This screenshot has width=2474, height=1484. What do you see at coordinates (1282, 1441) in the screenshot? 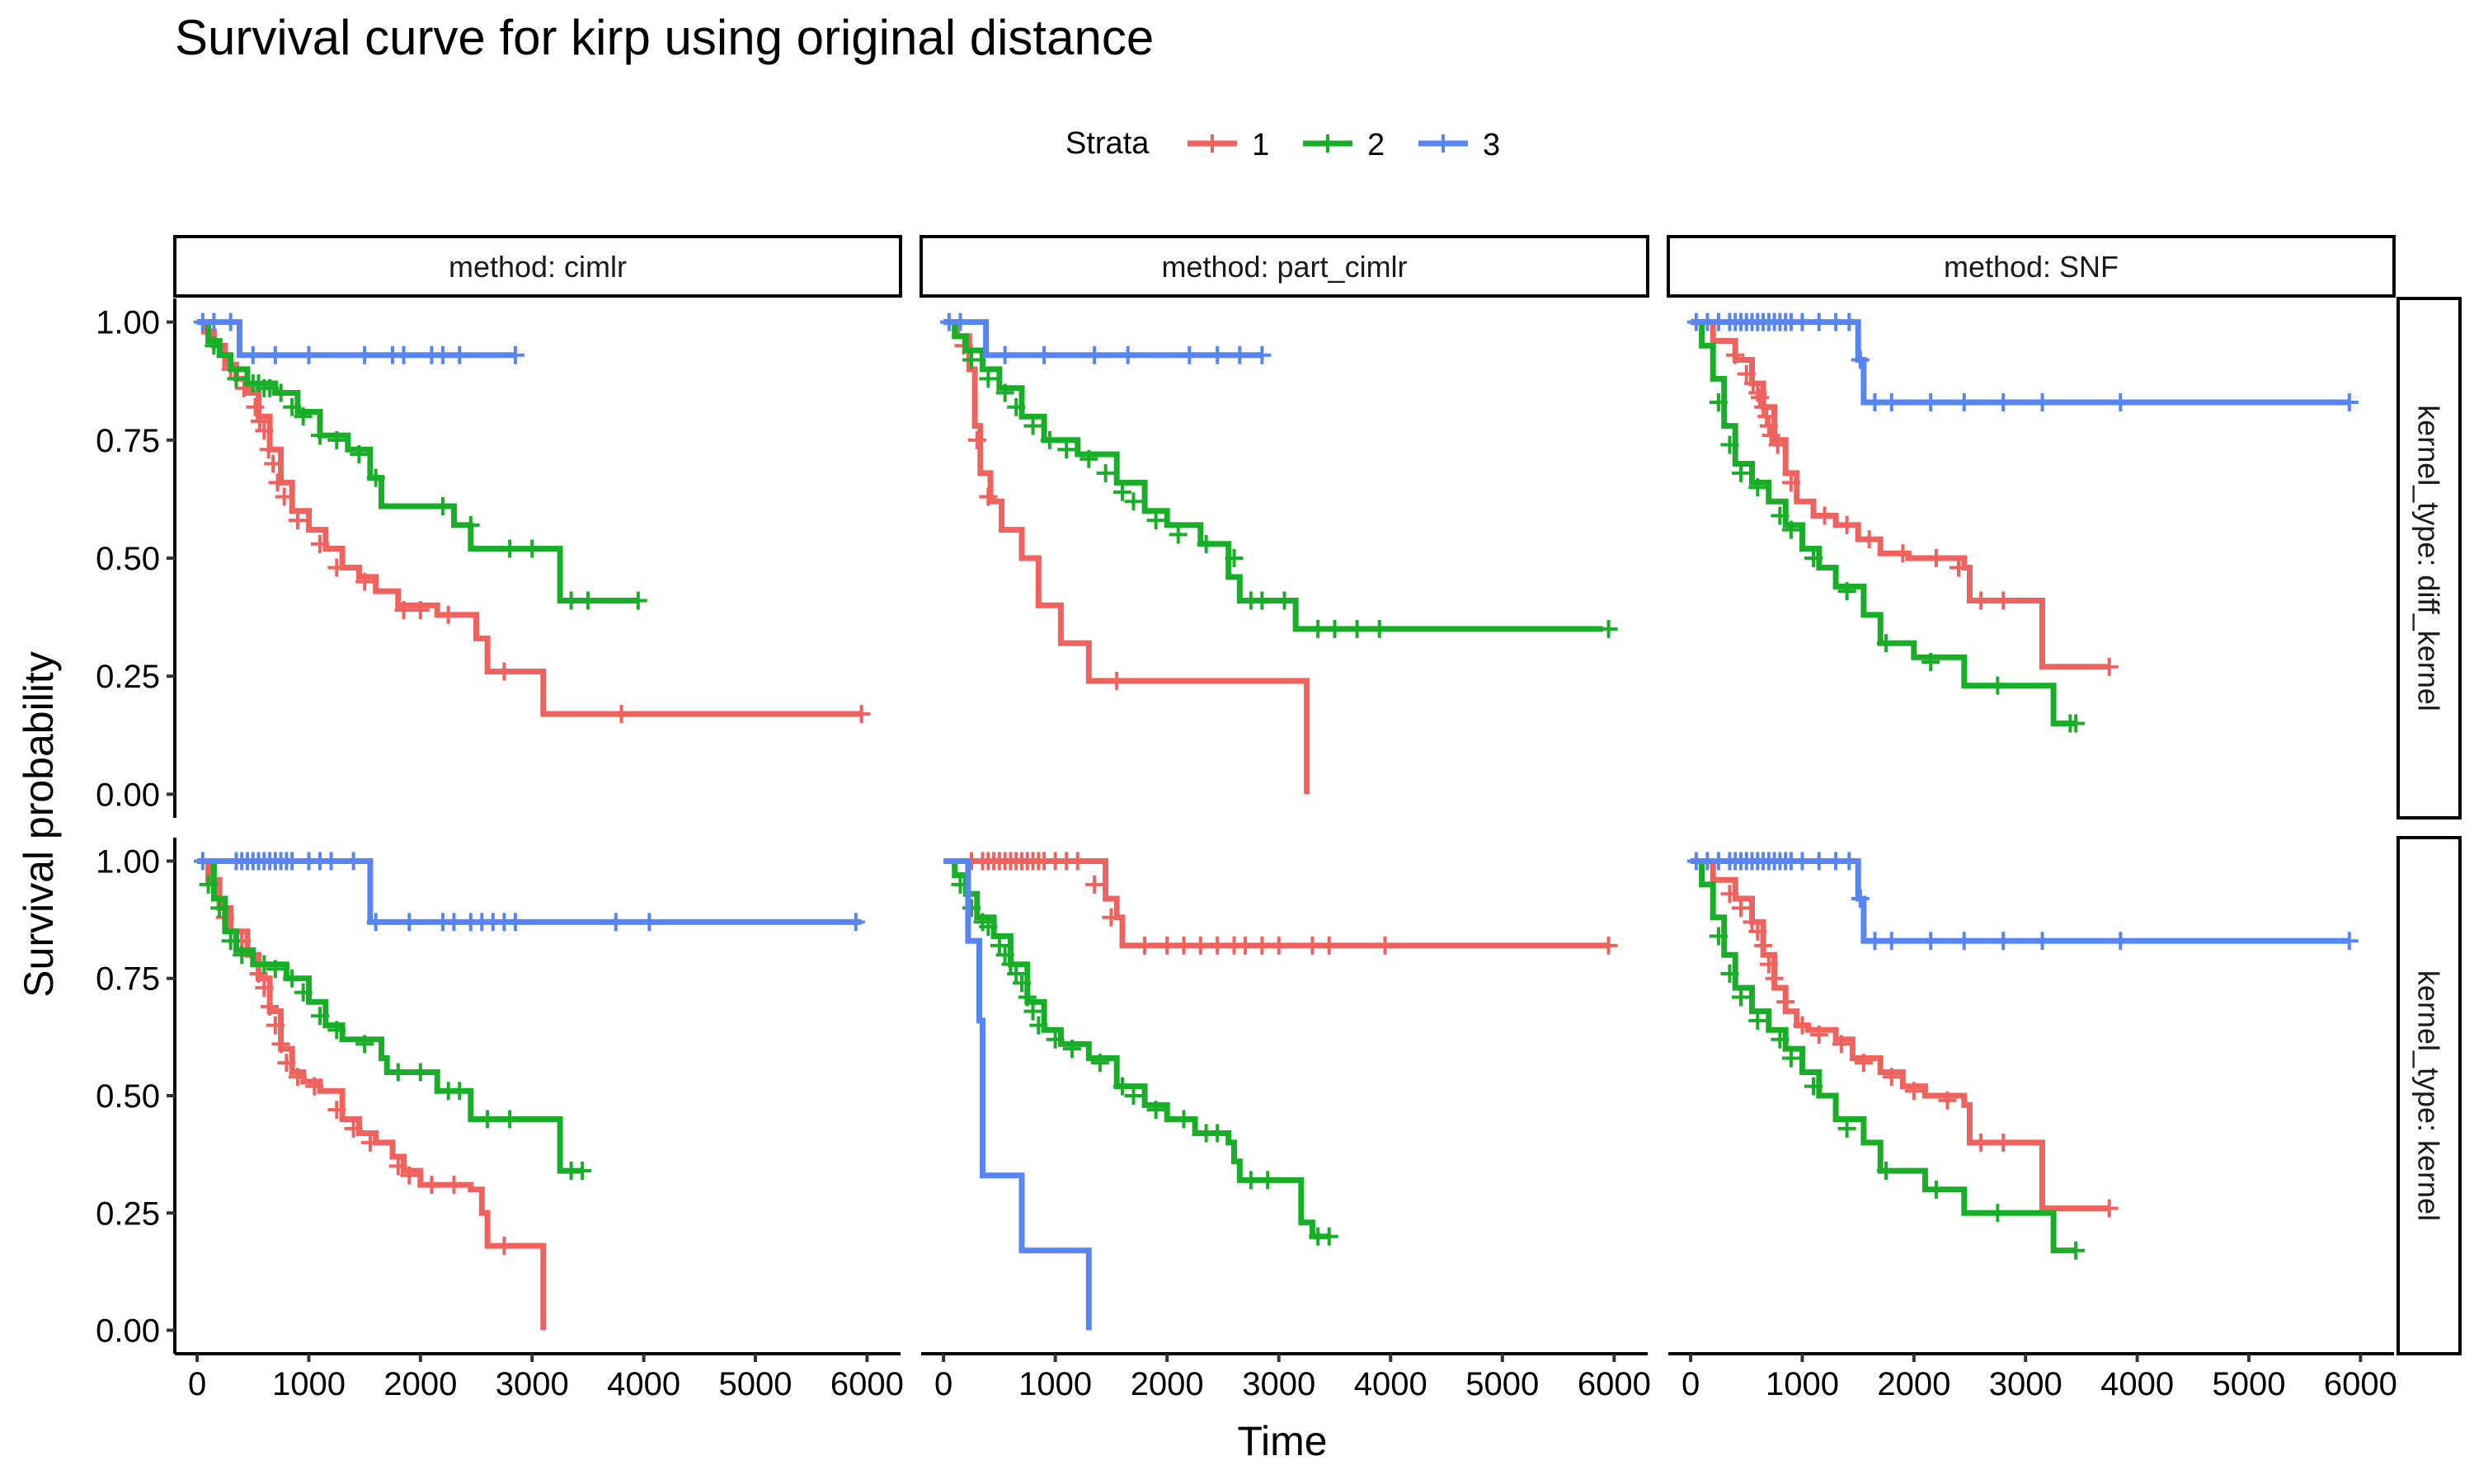
I see `x-axis-label: Time` at bounding box center [1282, 1441].